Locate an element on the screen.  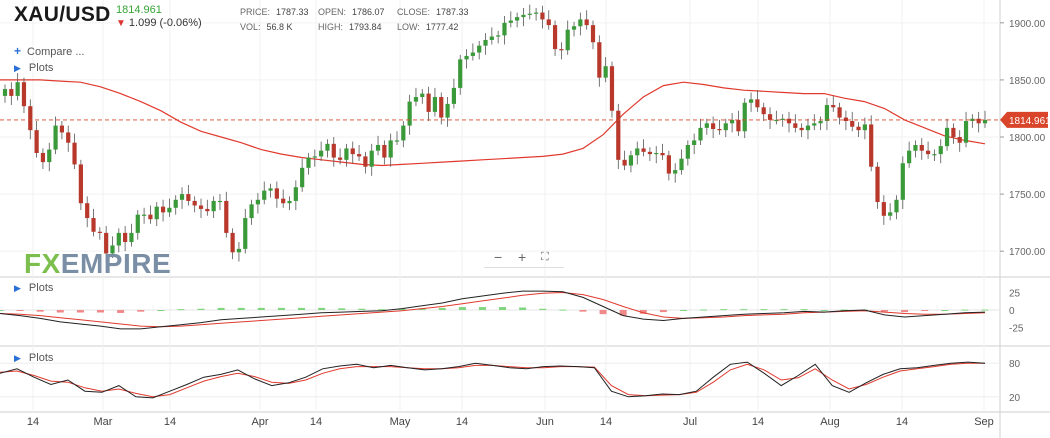
y-tick-label: 1800.00 is located at coordinates (1027, 138).